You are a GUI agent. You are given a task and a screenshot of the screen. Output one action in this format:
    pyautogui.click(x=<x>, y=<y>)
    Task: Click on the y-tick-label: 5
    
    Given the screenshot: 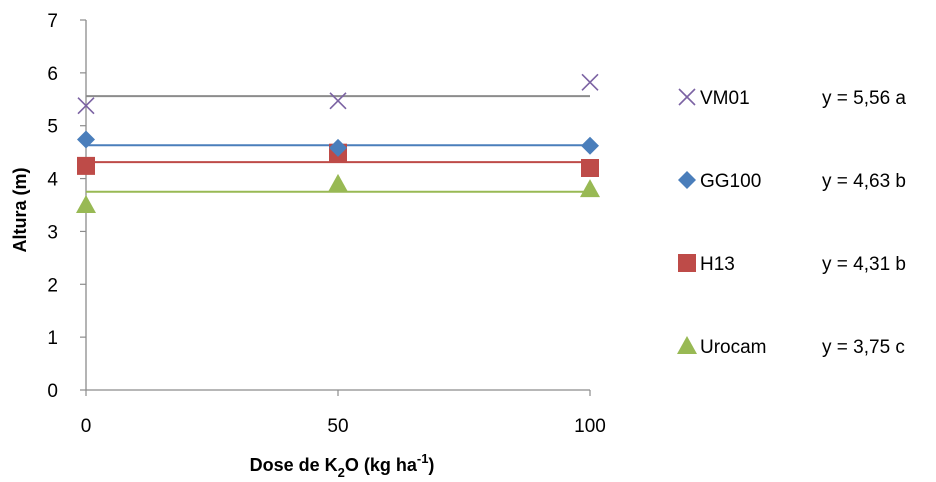 What is the action you would take?
    pyautogui.click(x=52, y=127)
    